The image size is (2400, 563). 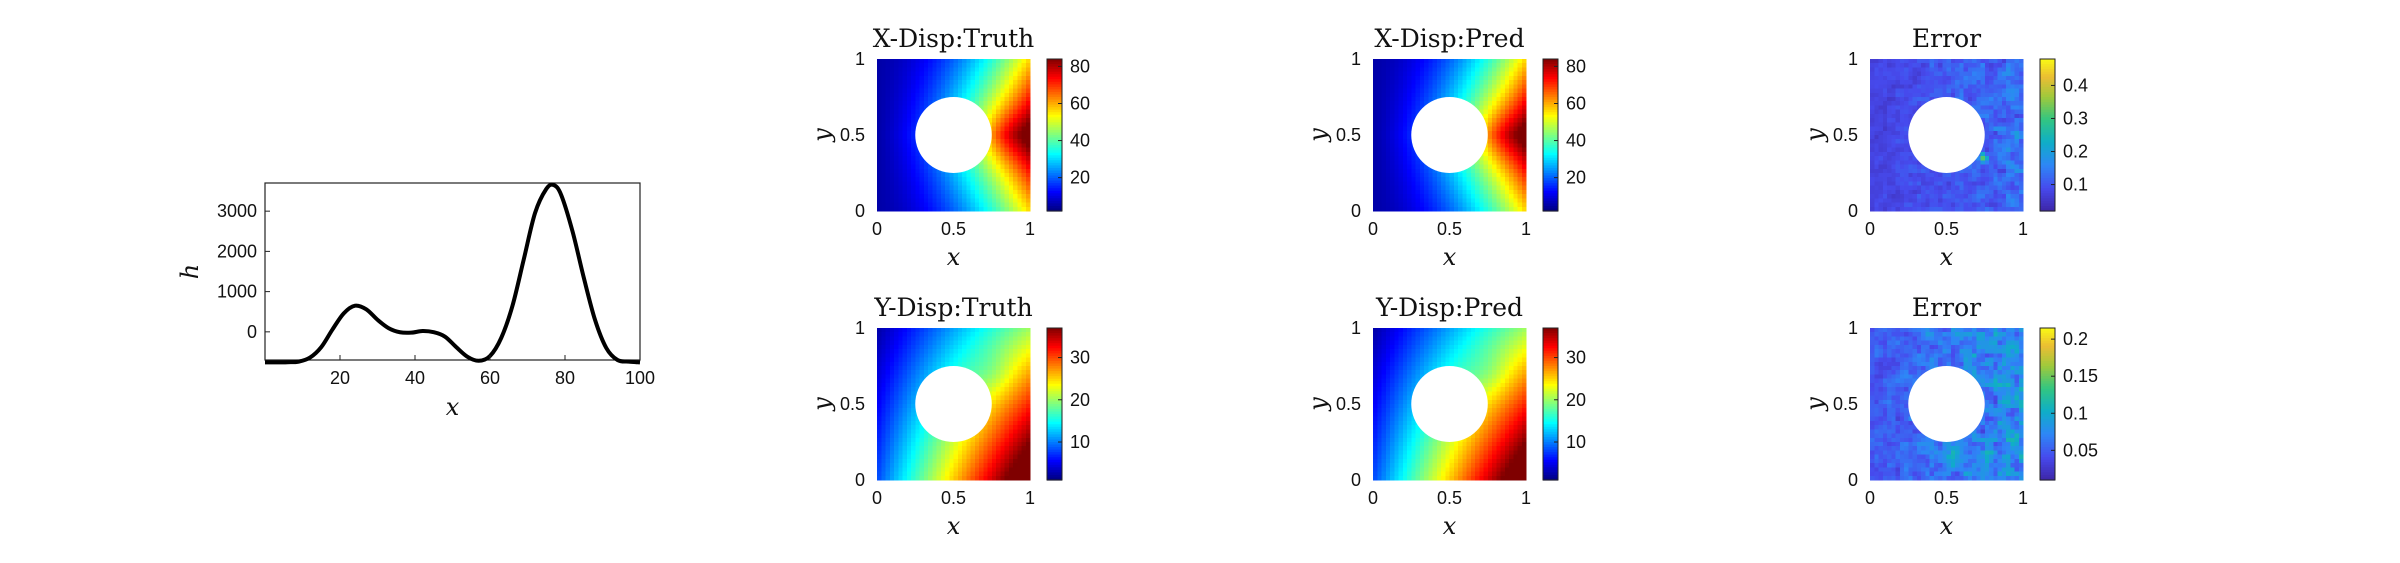 What do you see at coordinates (2023, 229) in the screenshot?
I see `x-tick-label: 1` at bounding box center [2023, 229].